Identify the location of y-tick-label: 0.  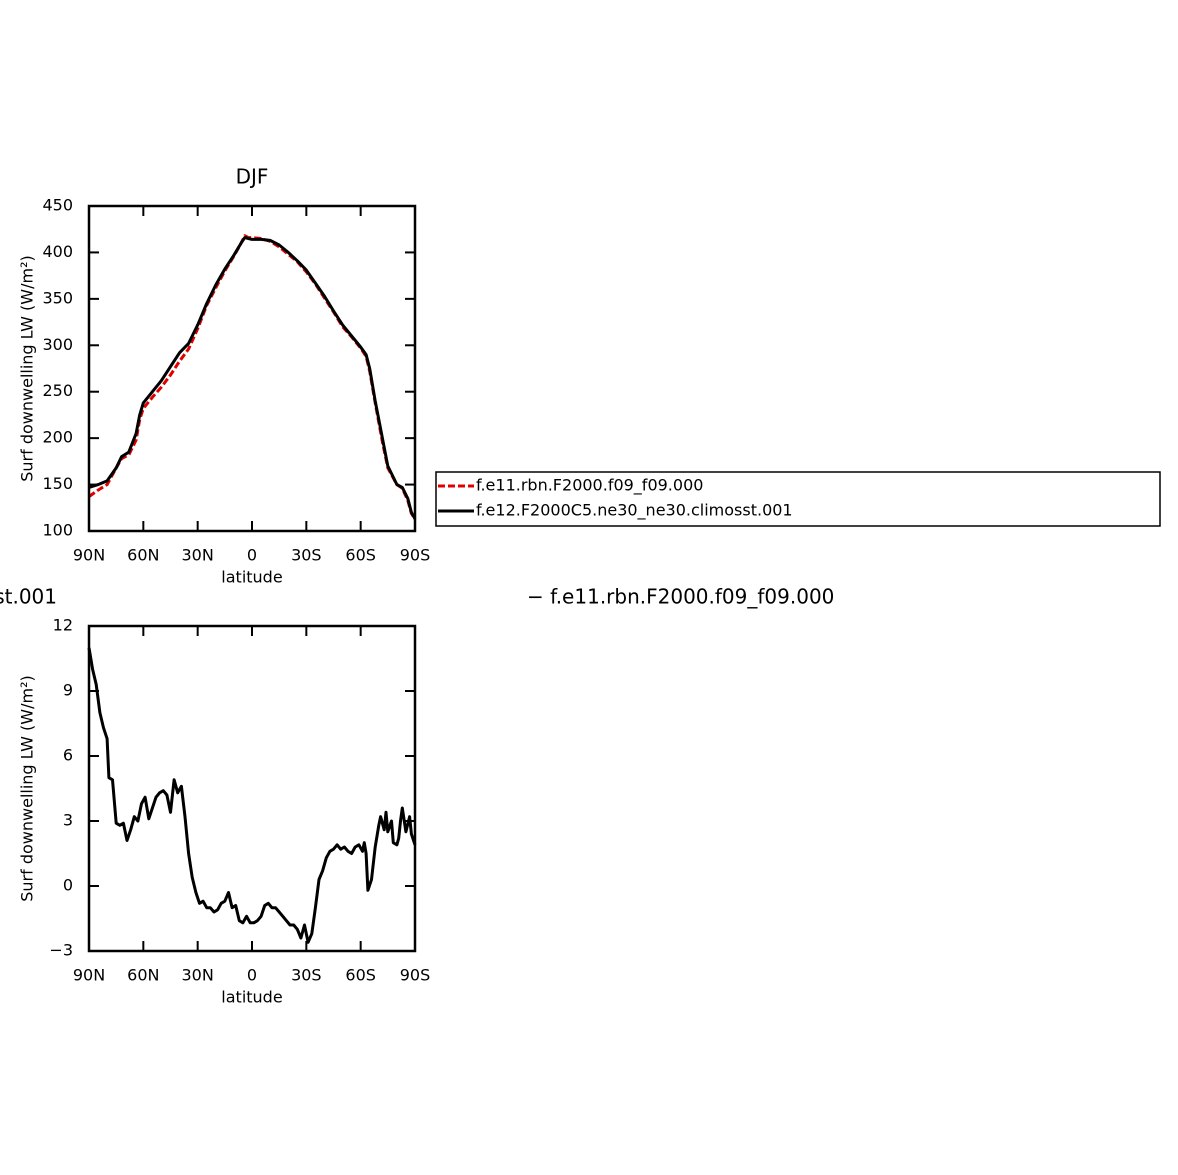
(68, 885).